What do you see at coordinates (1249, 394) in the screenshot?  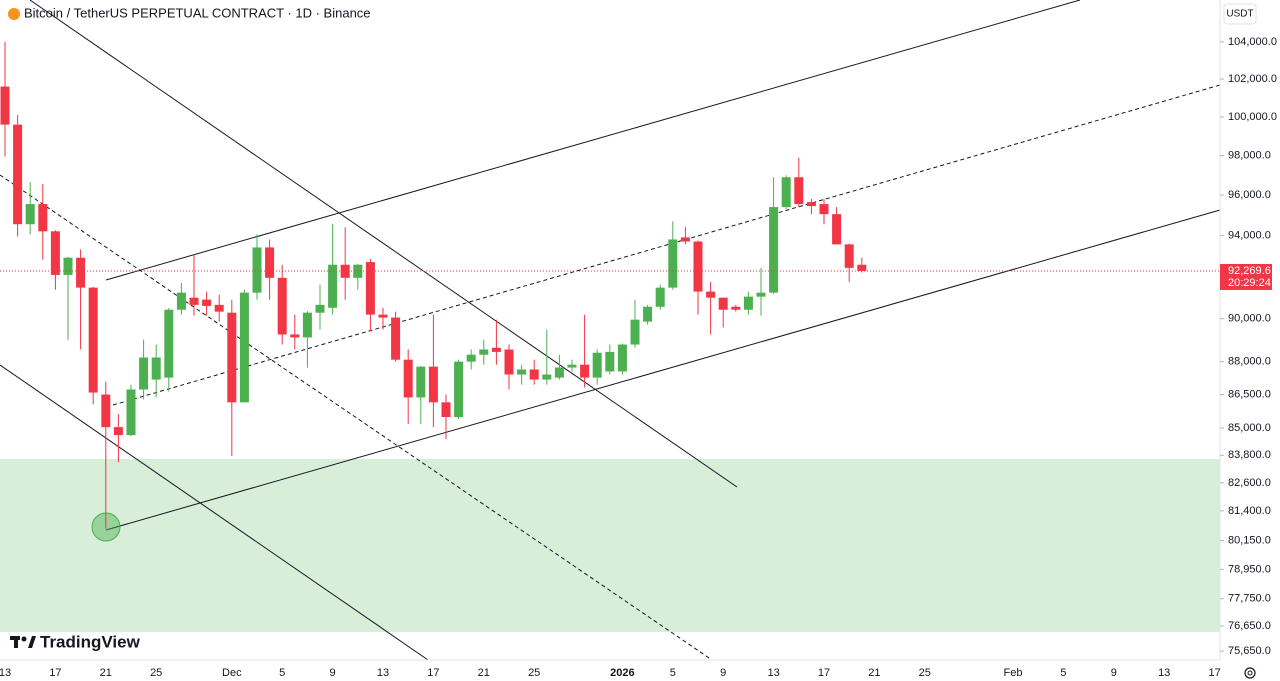 I see `y-tick-label: 86,500.0` at bounding box center [1249, 394].